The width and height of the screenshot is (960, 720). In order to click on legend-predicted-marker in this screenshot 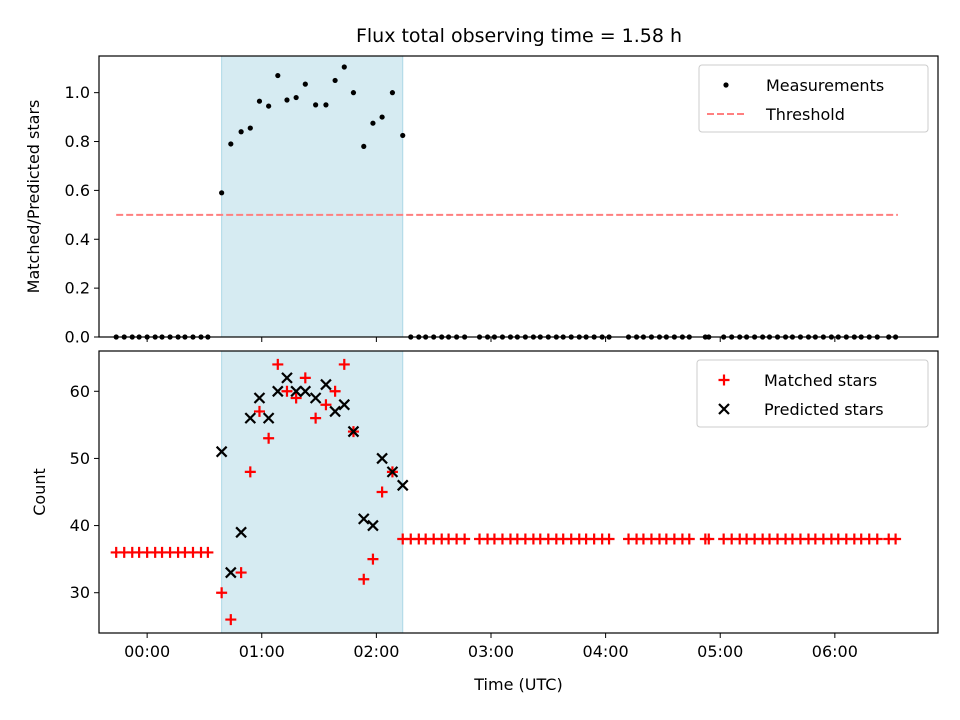, I will do `click(724, 409)`.